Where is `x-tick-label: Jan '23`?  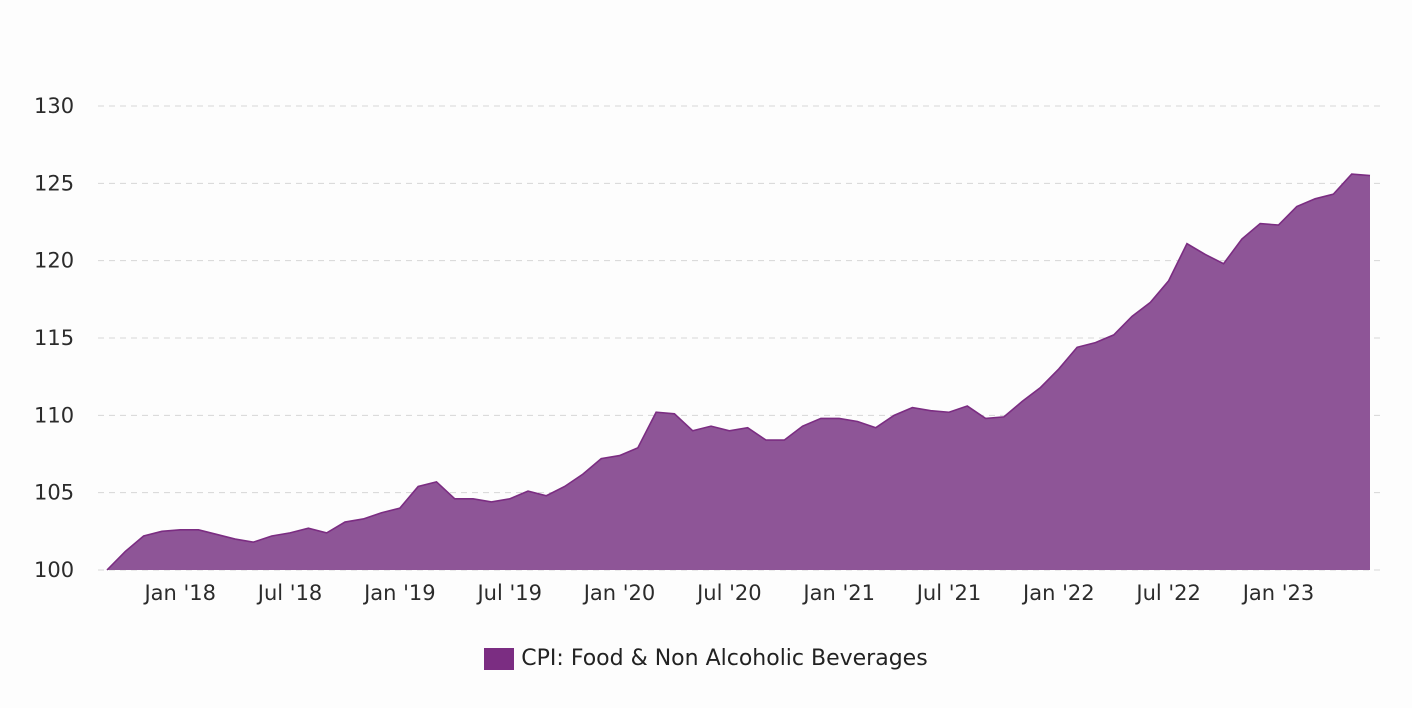 x-tick-label: Jan '23 is located at coordinates (1278, 593).